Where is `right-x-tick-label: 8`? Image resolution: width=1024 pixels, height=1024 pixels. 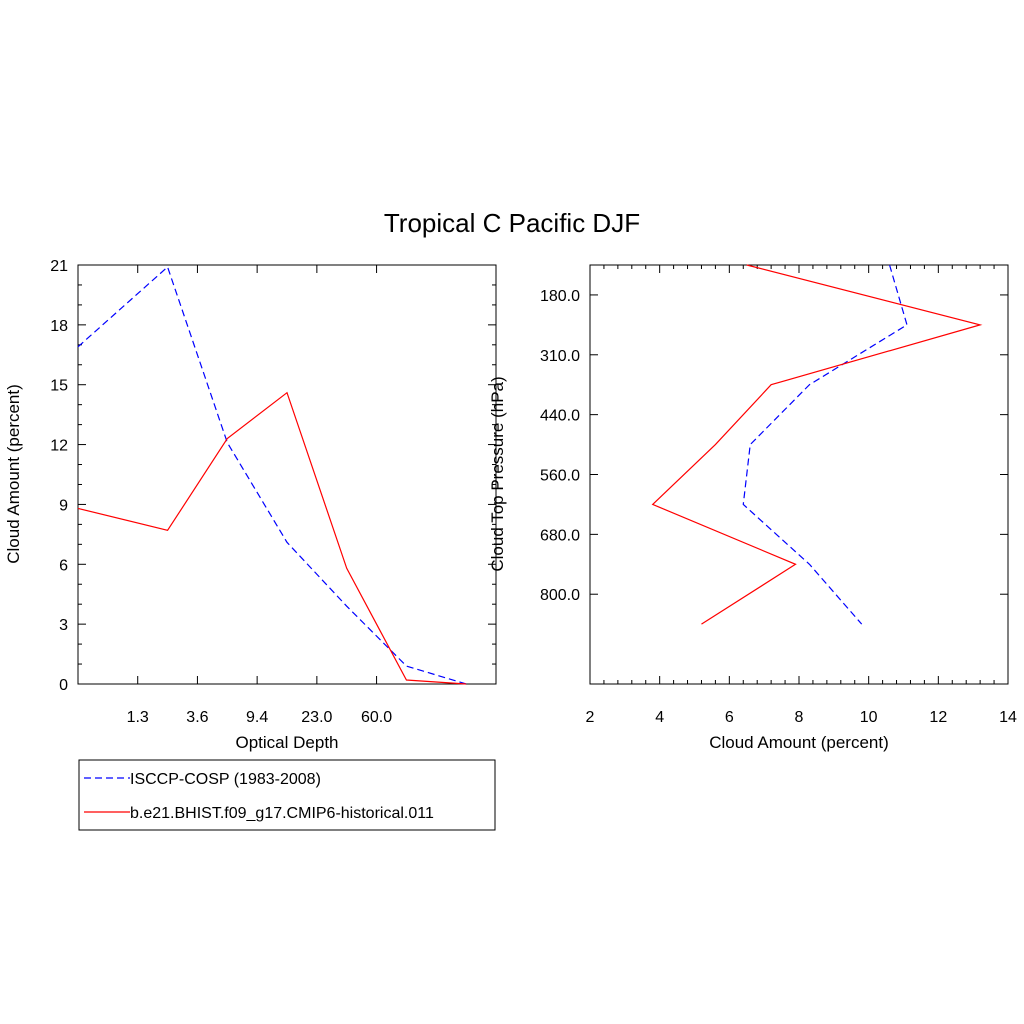 right-x-tick-label: 8 is located at coordinates (799, 717).